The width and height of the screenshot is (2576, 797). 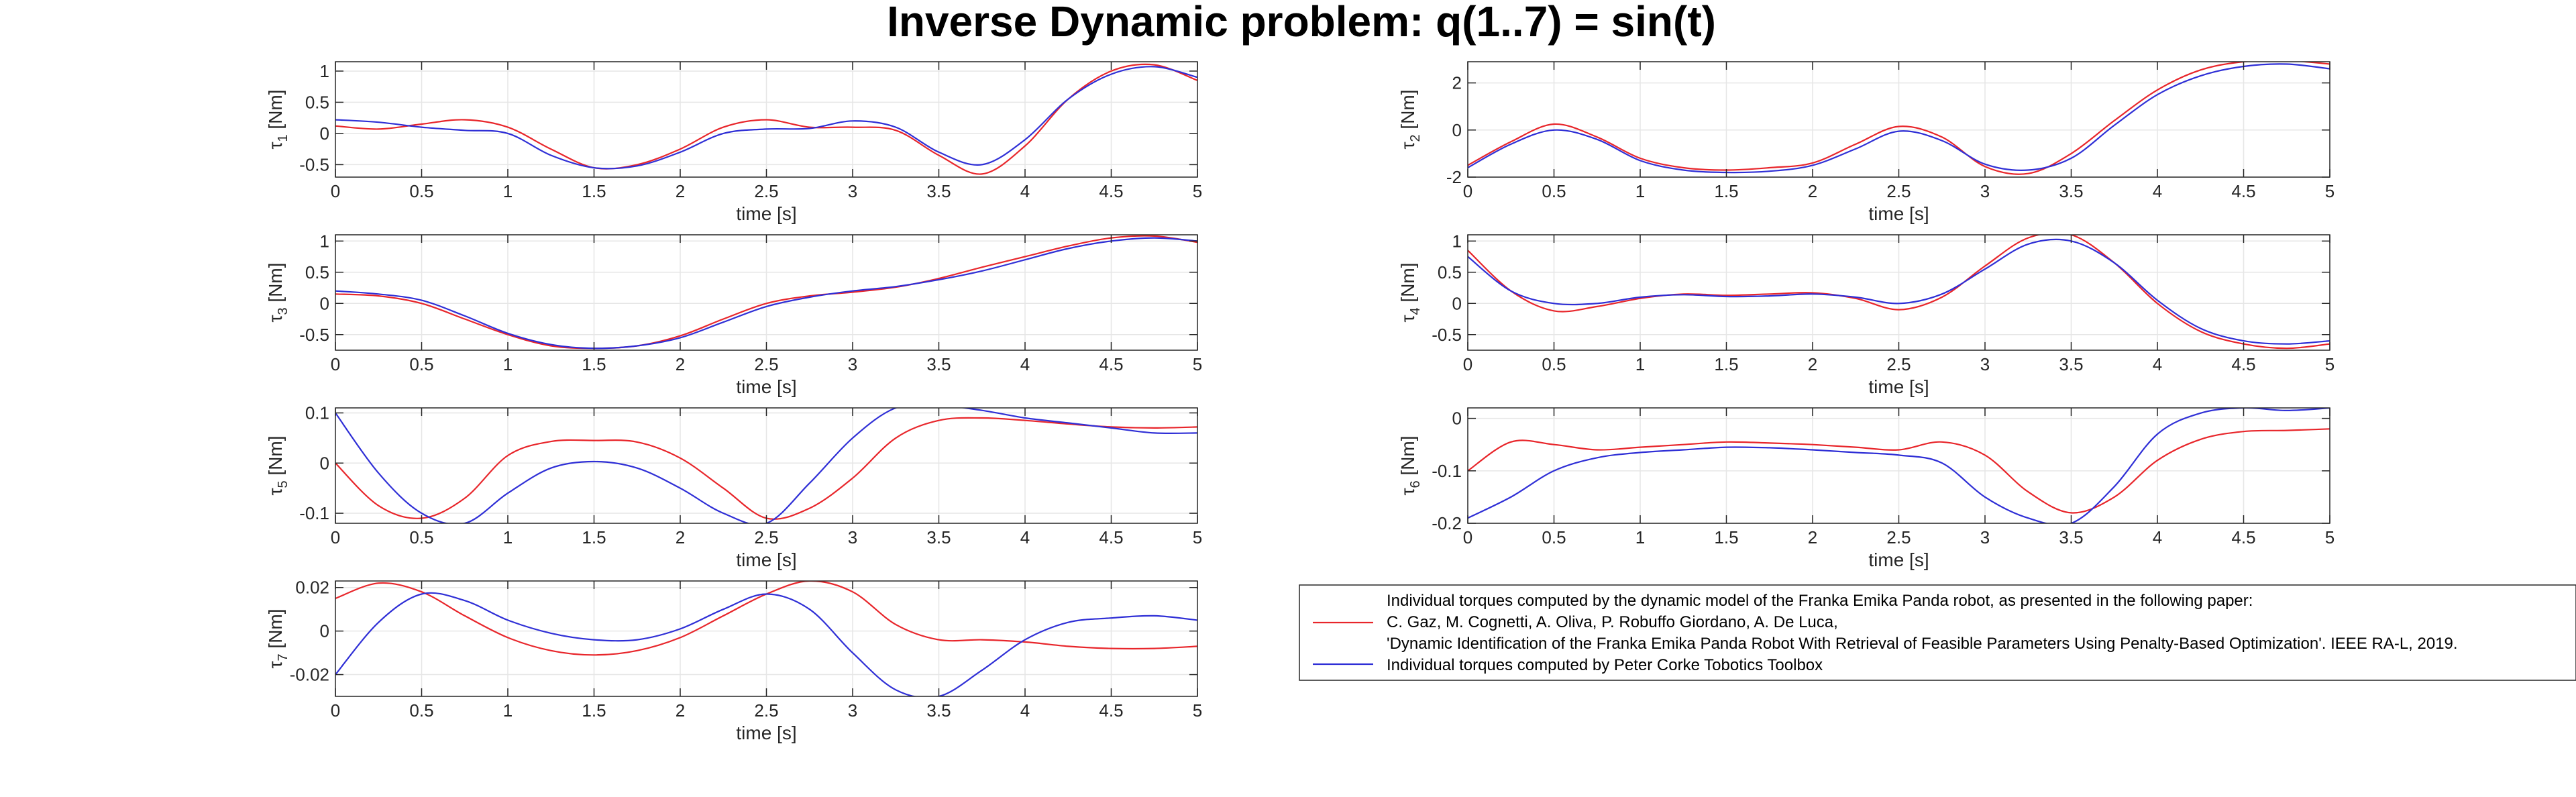 I want to click on y-tick-label: -0.5, so click(x=314, y=335).